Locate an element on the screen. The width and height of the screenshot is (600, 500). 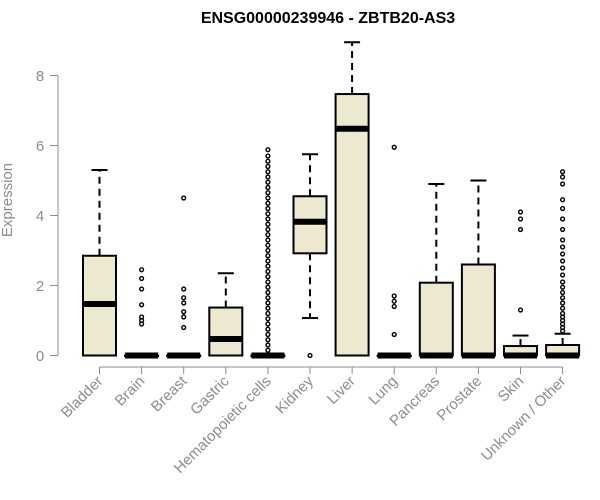
x-tick-label: Kidney is located at coordinates (294, 394).